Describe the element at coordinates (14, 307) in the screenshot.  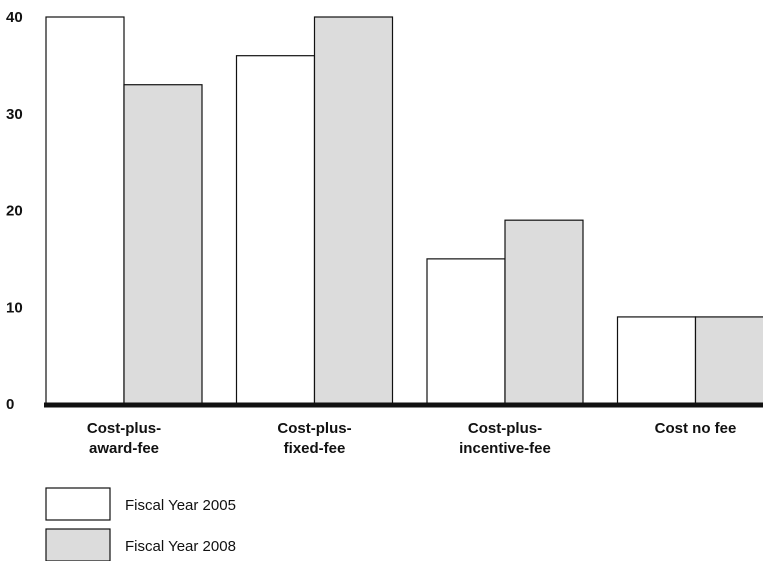
I see `y-tick-label: 10` at that location.